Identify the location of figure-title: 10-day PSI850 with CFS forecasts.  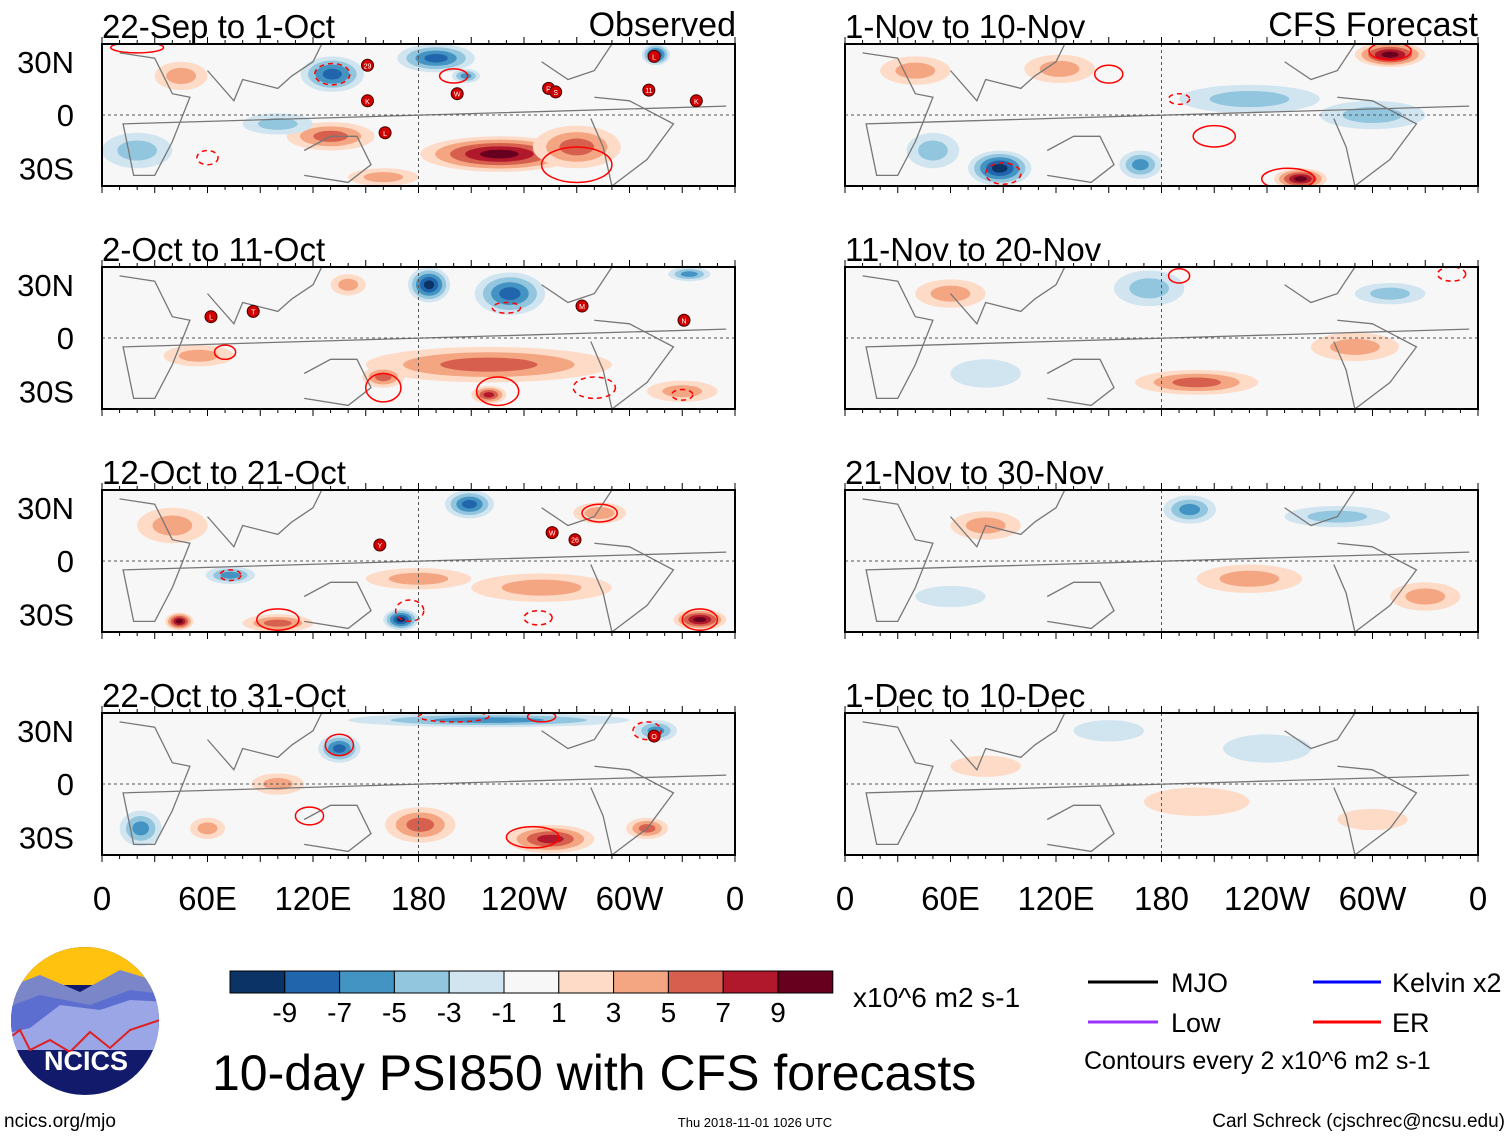
(594, 1073).